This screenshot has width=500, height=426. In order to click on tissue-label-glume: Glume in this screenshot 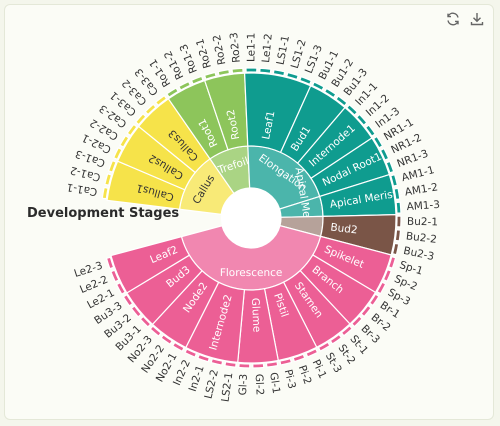, I will do `click(256, 315)`.